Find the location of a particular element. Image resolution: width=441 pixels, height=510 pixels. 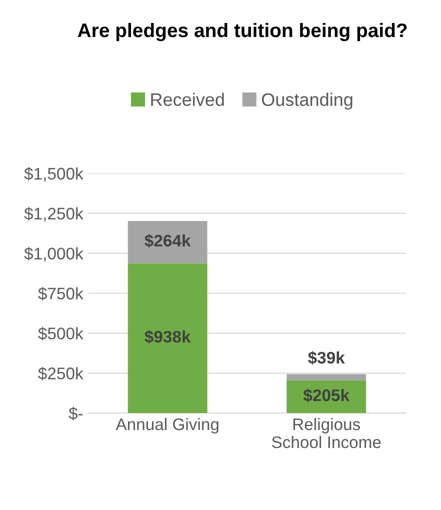

y-tick-label: $250k is located at coordinates (61, 373).